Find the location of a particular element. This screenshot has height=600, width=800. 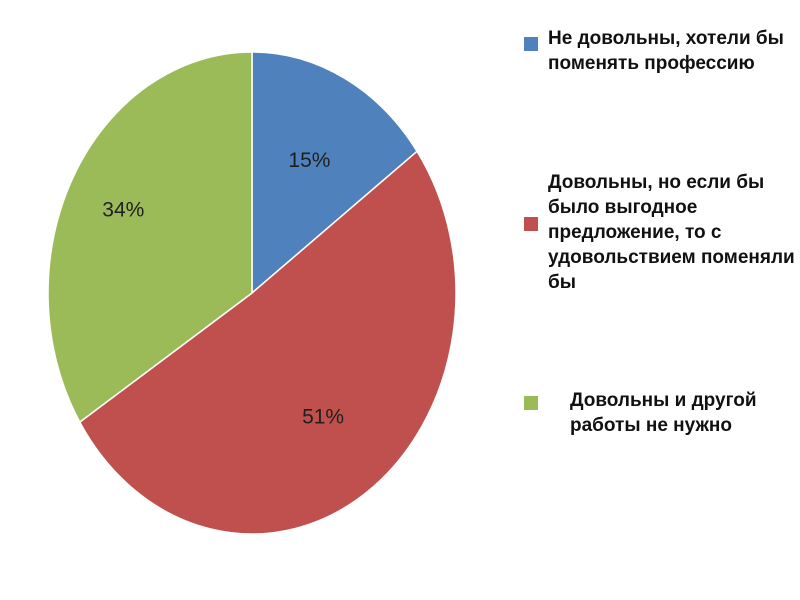

legend-label-satisfied: Довольны и другой работы не нужно is located at coordinates (663, 413).